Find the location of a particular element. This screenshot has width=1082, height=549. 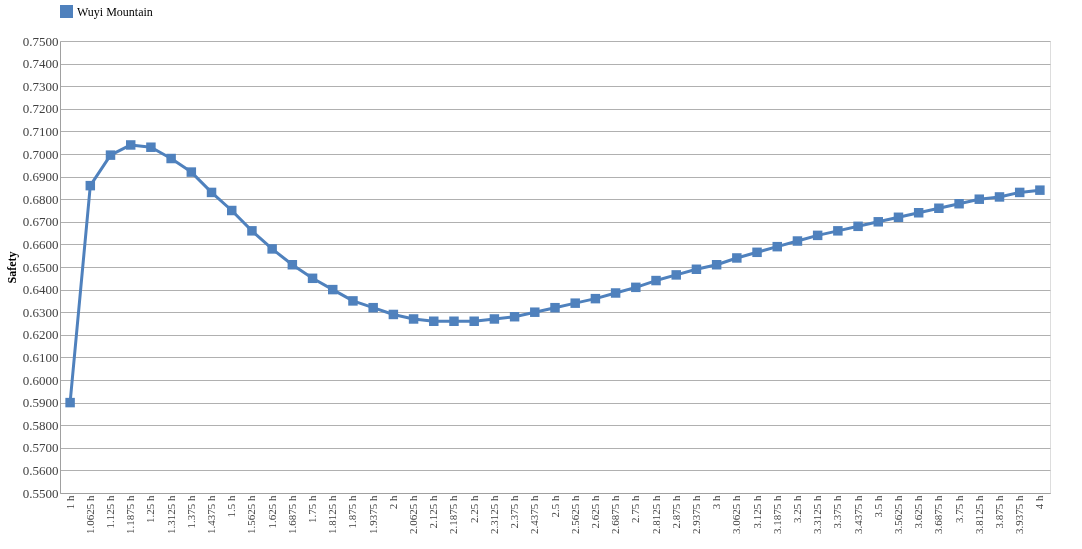

x-tick-label: 1.125 h is located at coordinates (110, 512).